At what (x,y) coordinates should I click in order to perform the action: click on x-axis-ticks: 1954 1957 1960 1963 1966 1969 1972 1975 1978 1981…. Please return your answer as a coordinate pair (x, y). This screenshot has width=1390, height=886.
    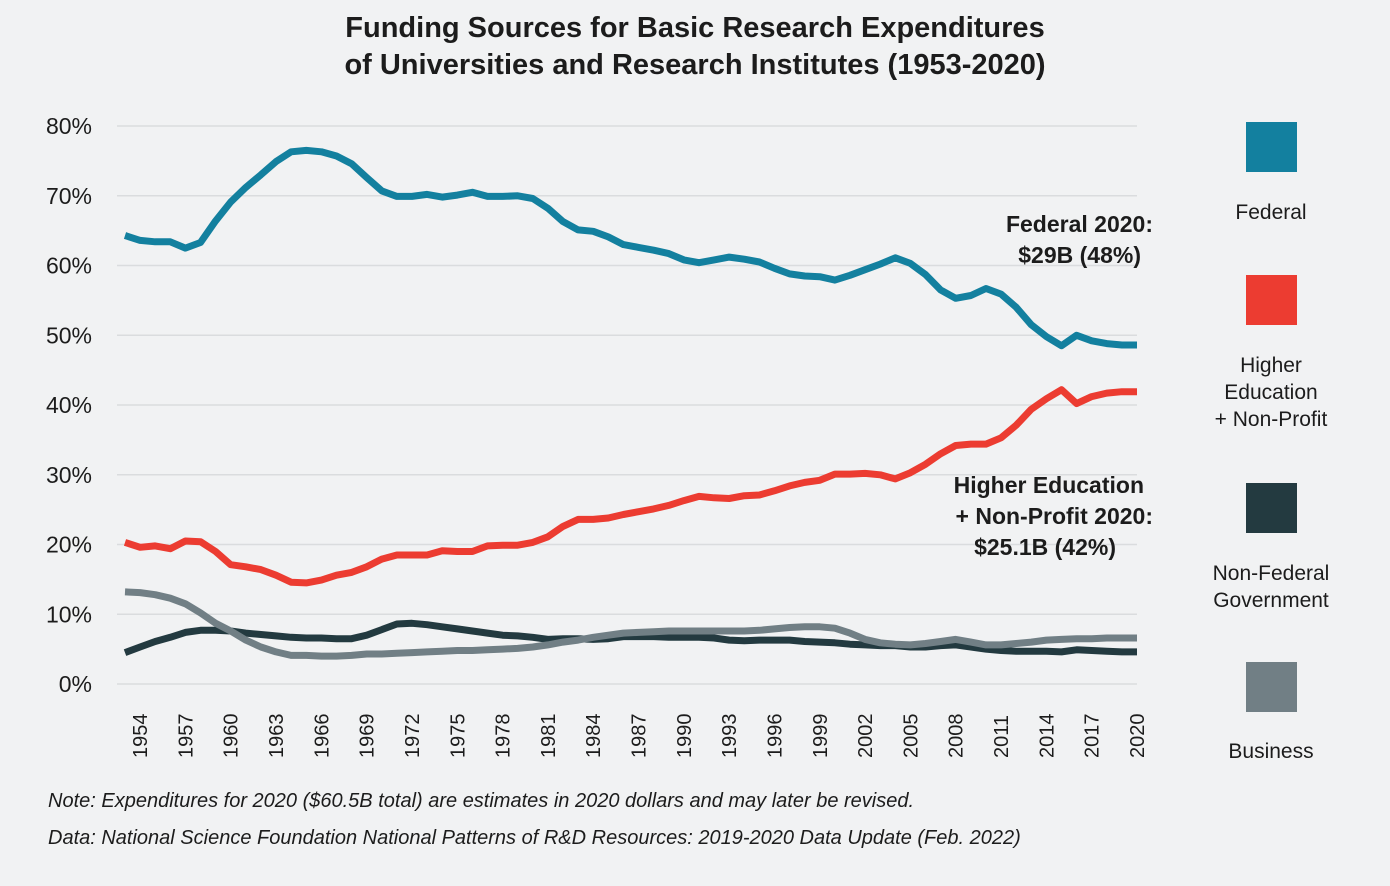
    Looking at the image, I should click on (639, 736).